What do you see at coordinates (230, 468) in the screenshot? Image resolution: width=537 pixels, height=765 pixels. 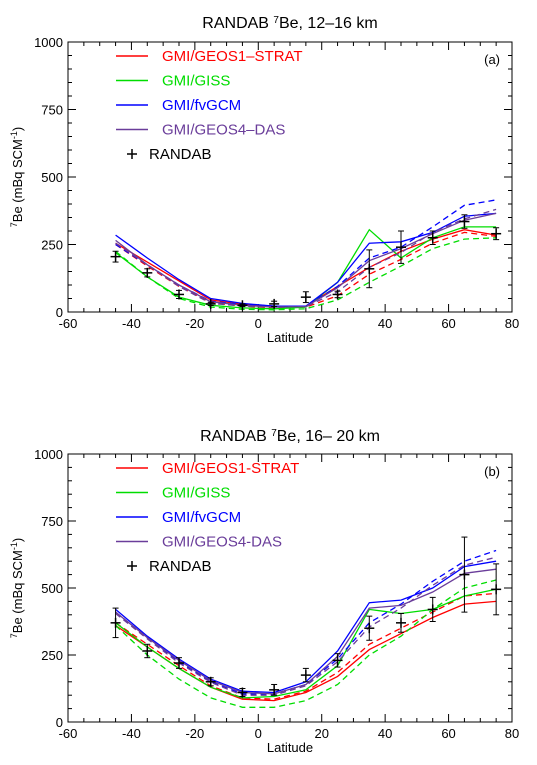 I see `legend-label: GMI/GEOS1-STRAT` at bounding box center [230, 468].